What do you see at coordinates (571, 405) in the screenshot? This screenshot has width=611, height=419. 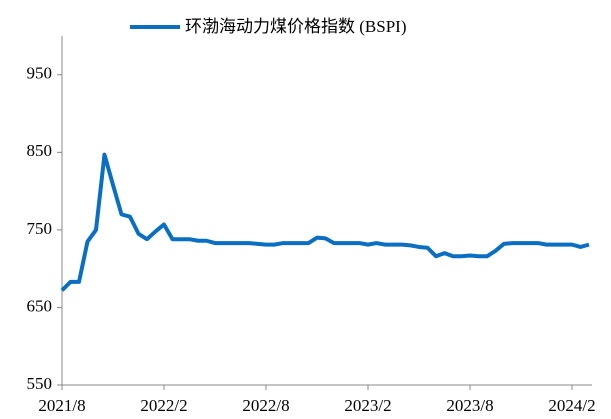 I see `x-tick-label: 2024/2` at bounding box center [571, 405].